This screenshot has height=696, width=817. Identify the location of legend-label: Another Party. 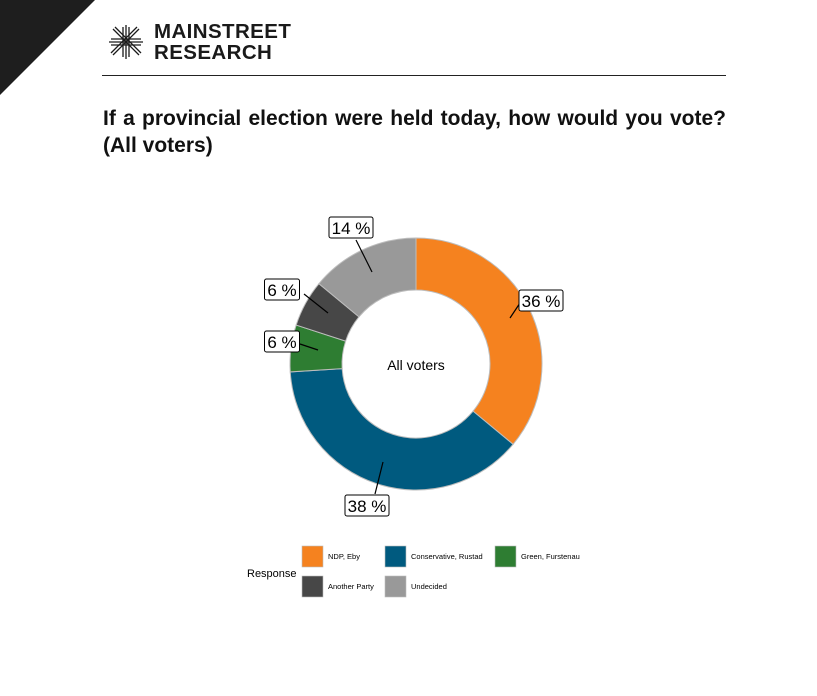
(351, 586).